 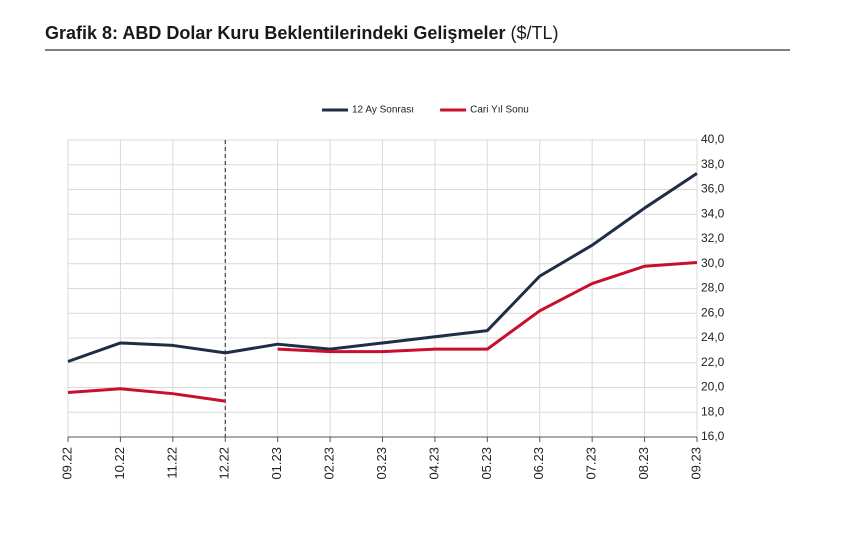 I want to click on y-tick-label: 24,0, so click(x=713, y=337).